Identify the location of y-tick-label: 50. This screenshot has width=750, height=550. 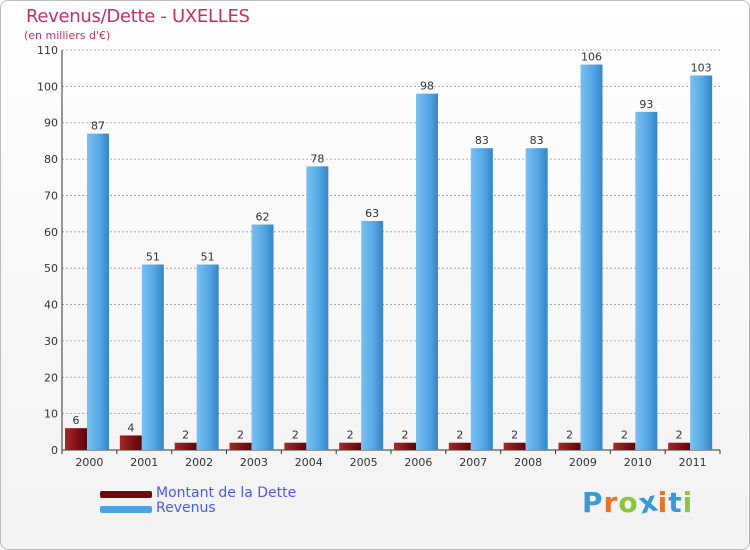
(51, 268).